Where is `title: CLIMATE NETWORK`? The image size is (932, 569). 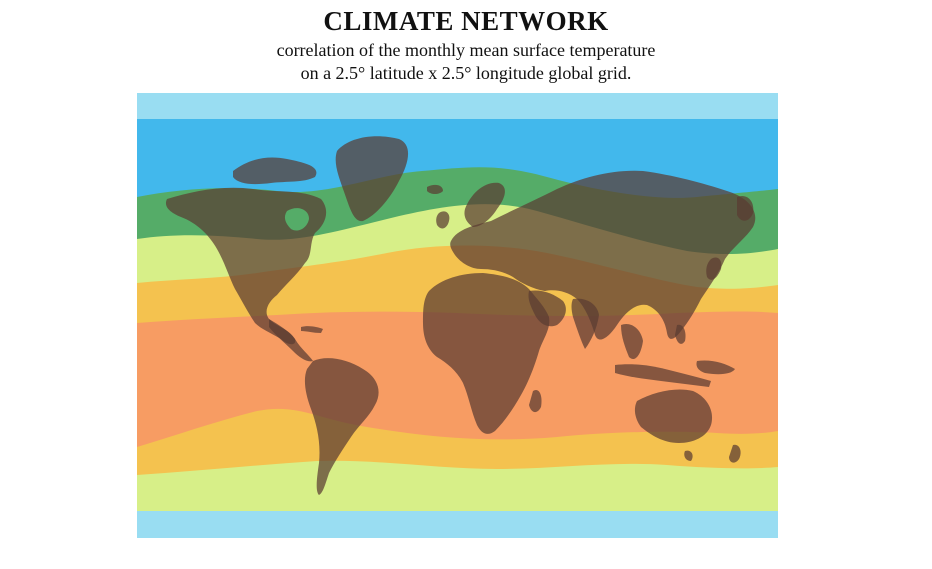 title: CLIMATE NETWORK is located at coordinates (466, 21).